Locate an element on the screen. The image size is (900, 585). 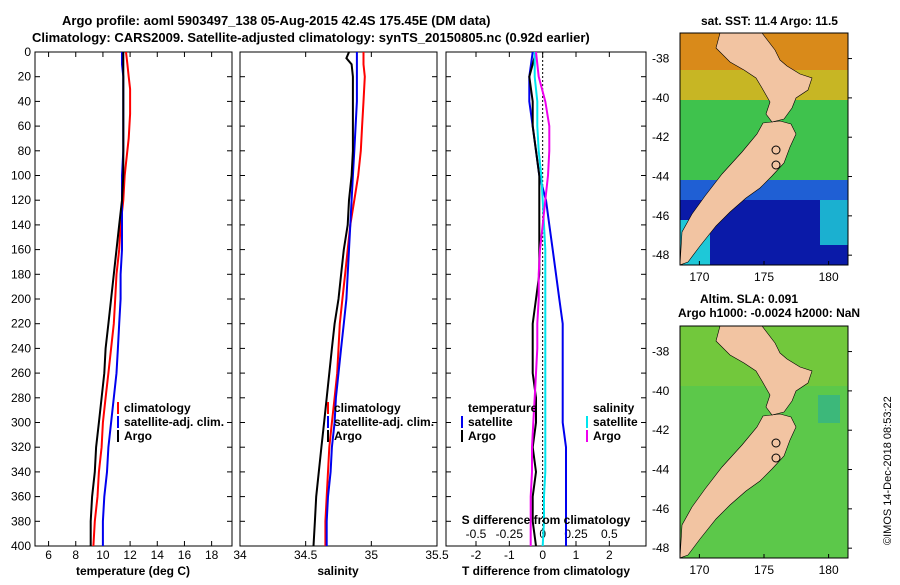
series-satellite-adj-clim- is located at coordinates (341, 299).